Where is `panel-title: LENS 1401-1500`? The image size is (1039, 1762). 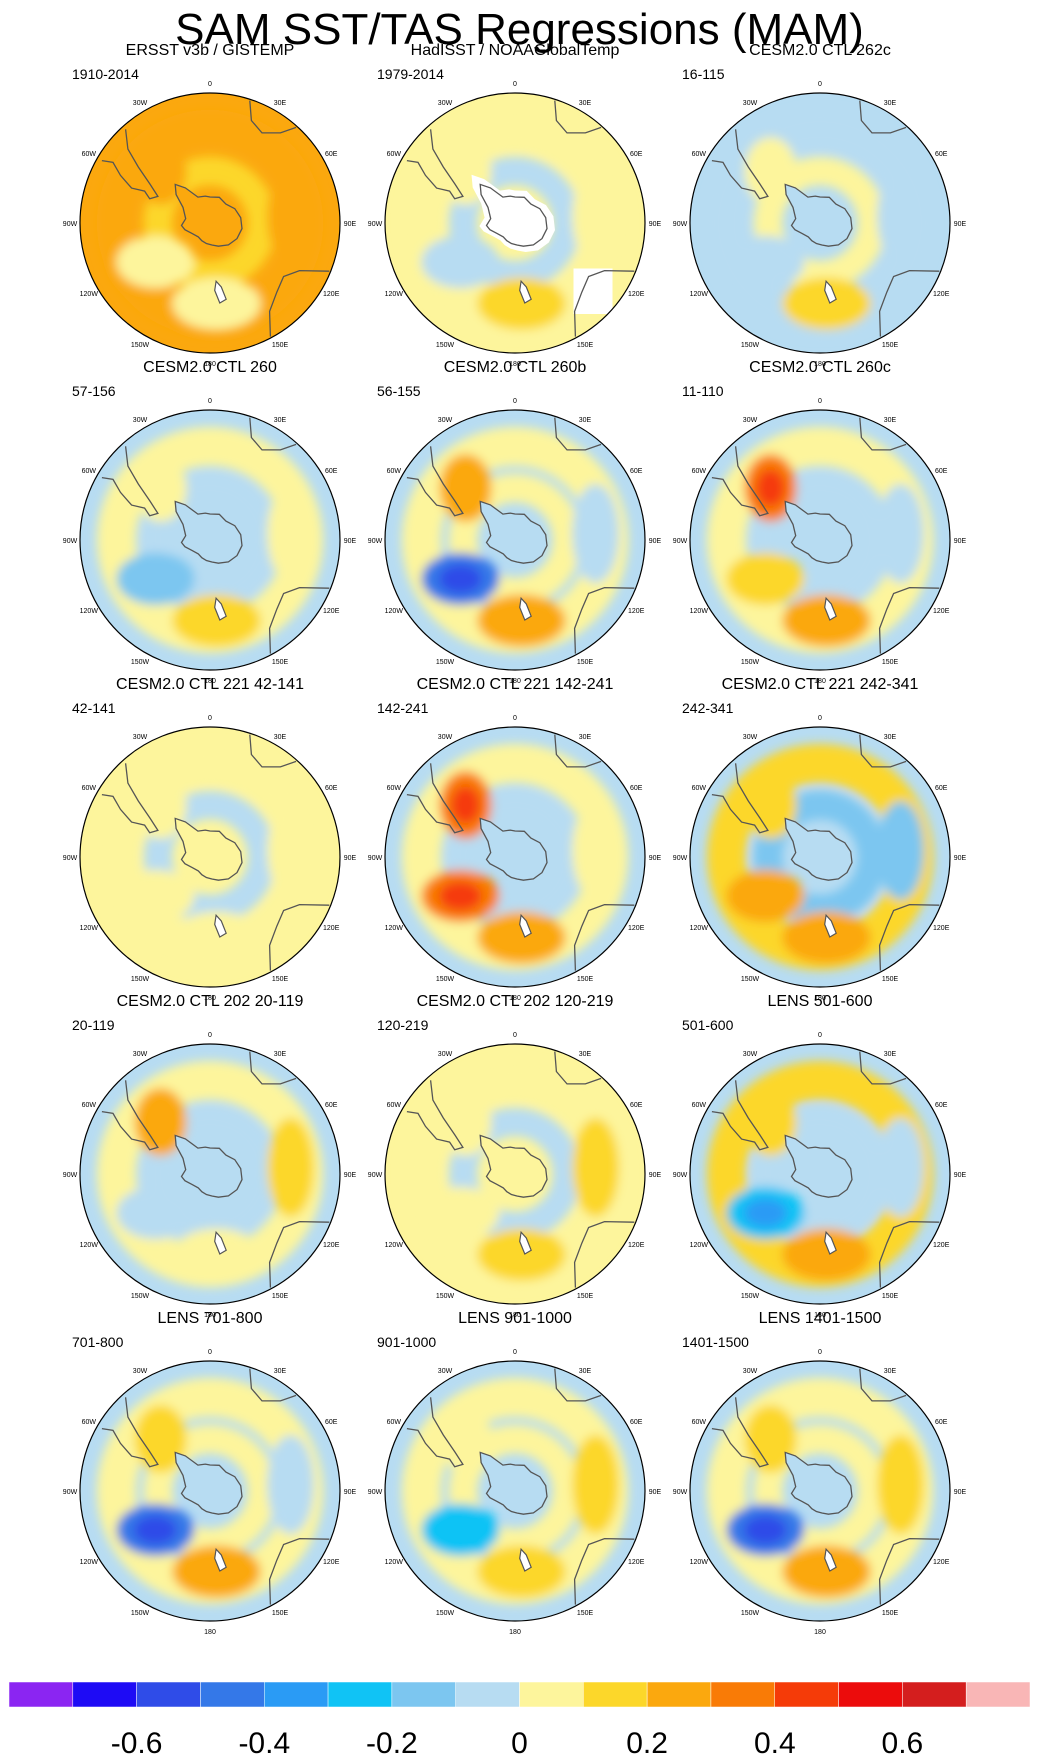 panel-title: LENS 1401-1500 is located at coordinates (820, 1318).